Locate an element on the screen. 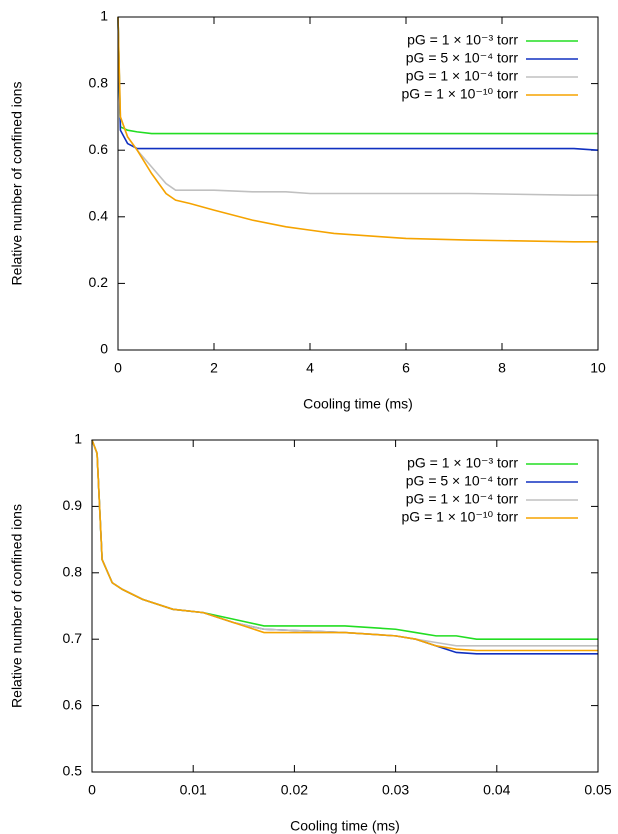  x-tick-label: 4 is located at coordinates (310, 368).